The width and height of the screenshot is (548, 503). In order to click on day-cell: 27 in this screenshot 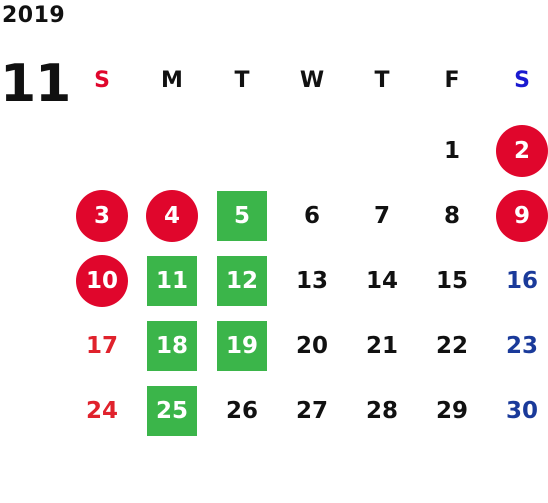, I will do `click(311, 411)`.